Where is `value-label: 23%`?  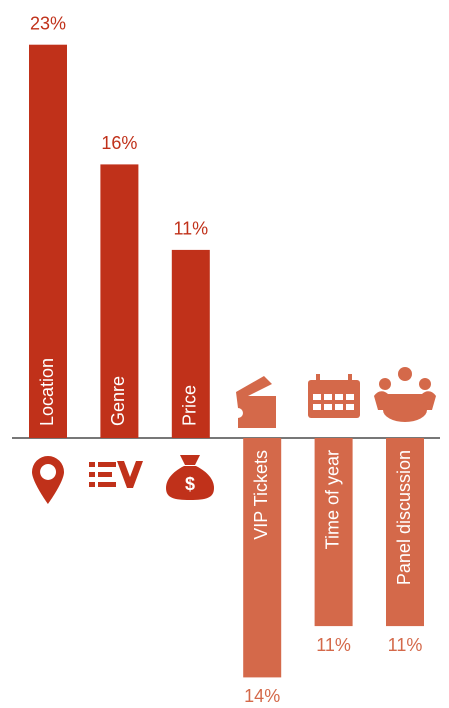 value-label: 23% is located at coordinates (48, 23).